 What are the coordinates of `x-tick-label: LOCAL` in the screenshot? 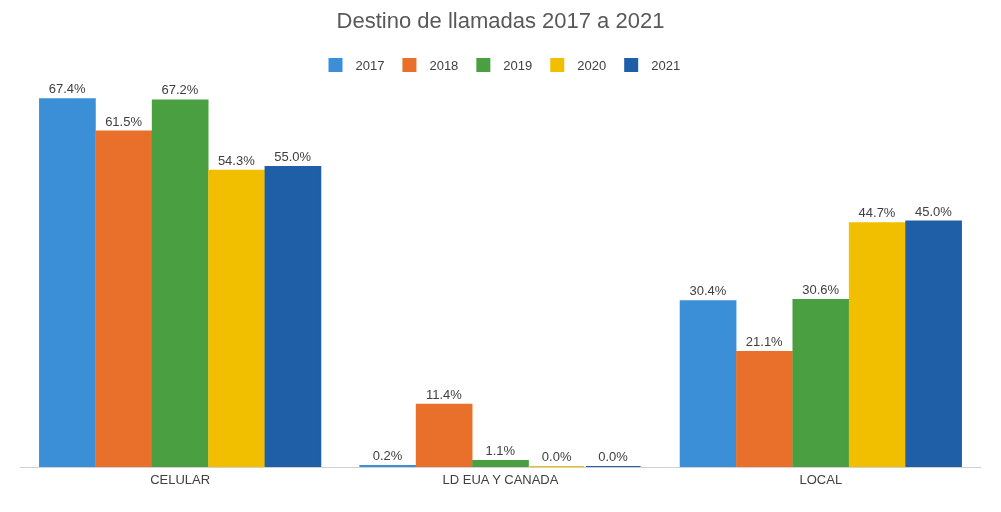 It's located at (821, 479).